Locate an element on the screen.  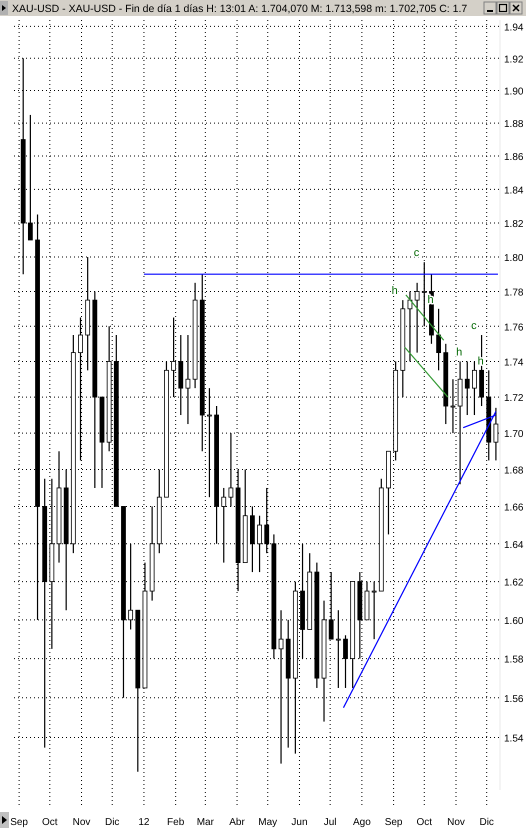
x-tick-label: May is located at coordinates (268, 822).